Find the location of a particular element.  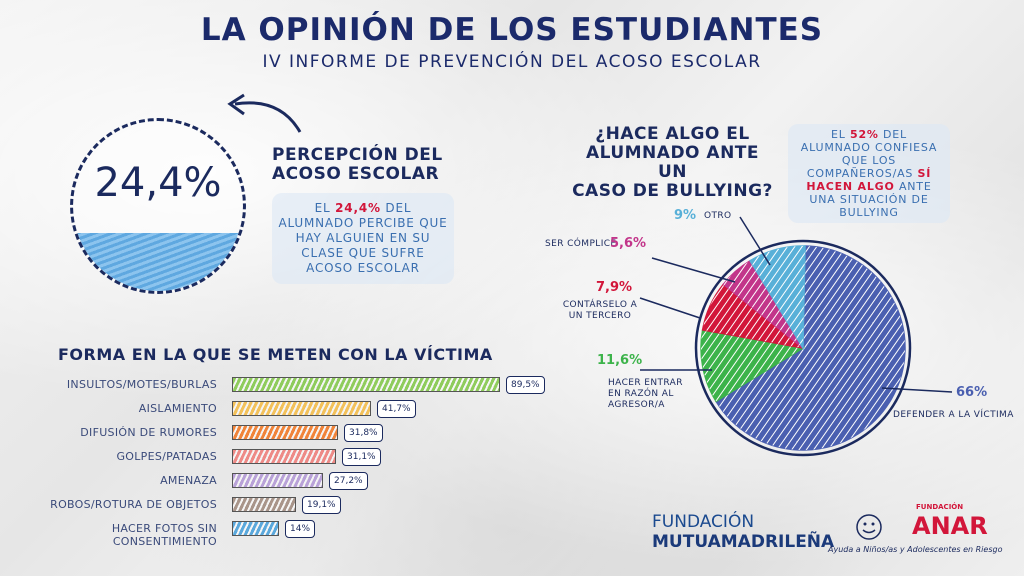

perception-title: PERCEPCIÓN DEL ACOSO ESCOLAR is located at coordinates (357, 165).